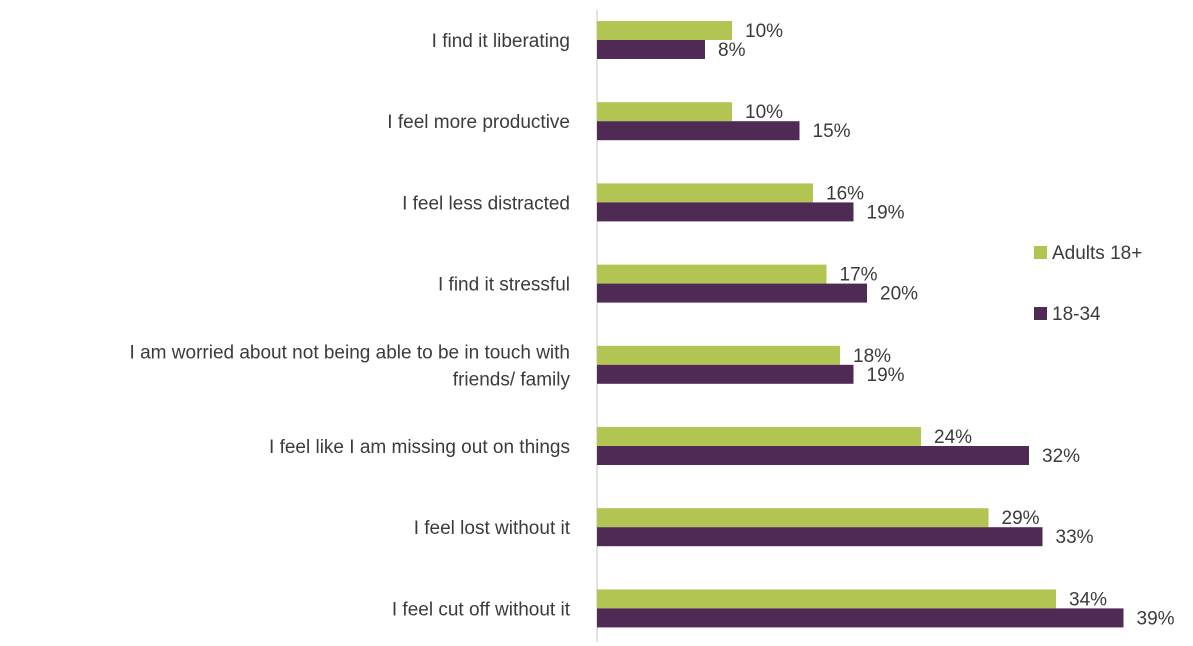 The image size is (1193, 646). Describe the element at coordinates (859, 275) in the screenshot. I see `data-label: 17%` at that location.